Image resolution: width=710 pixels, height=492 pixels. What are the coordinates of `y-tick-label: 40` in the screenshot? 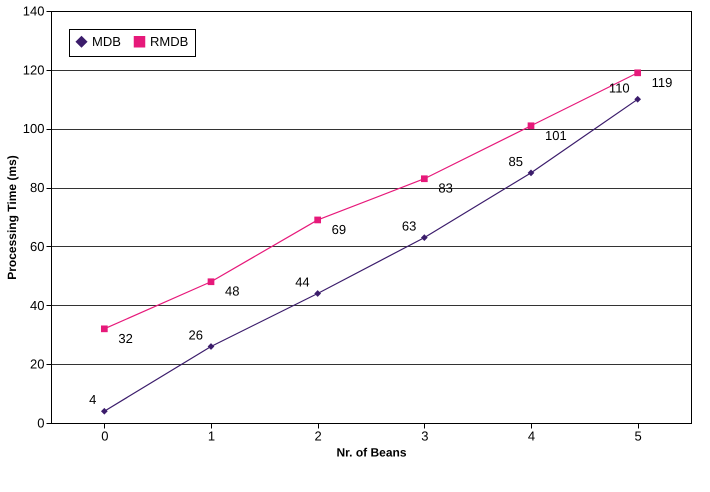 It's located at (37, 305).